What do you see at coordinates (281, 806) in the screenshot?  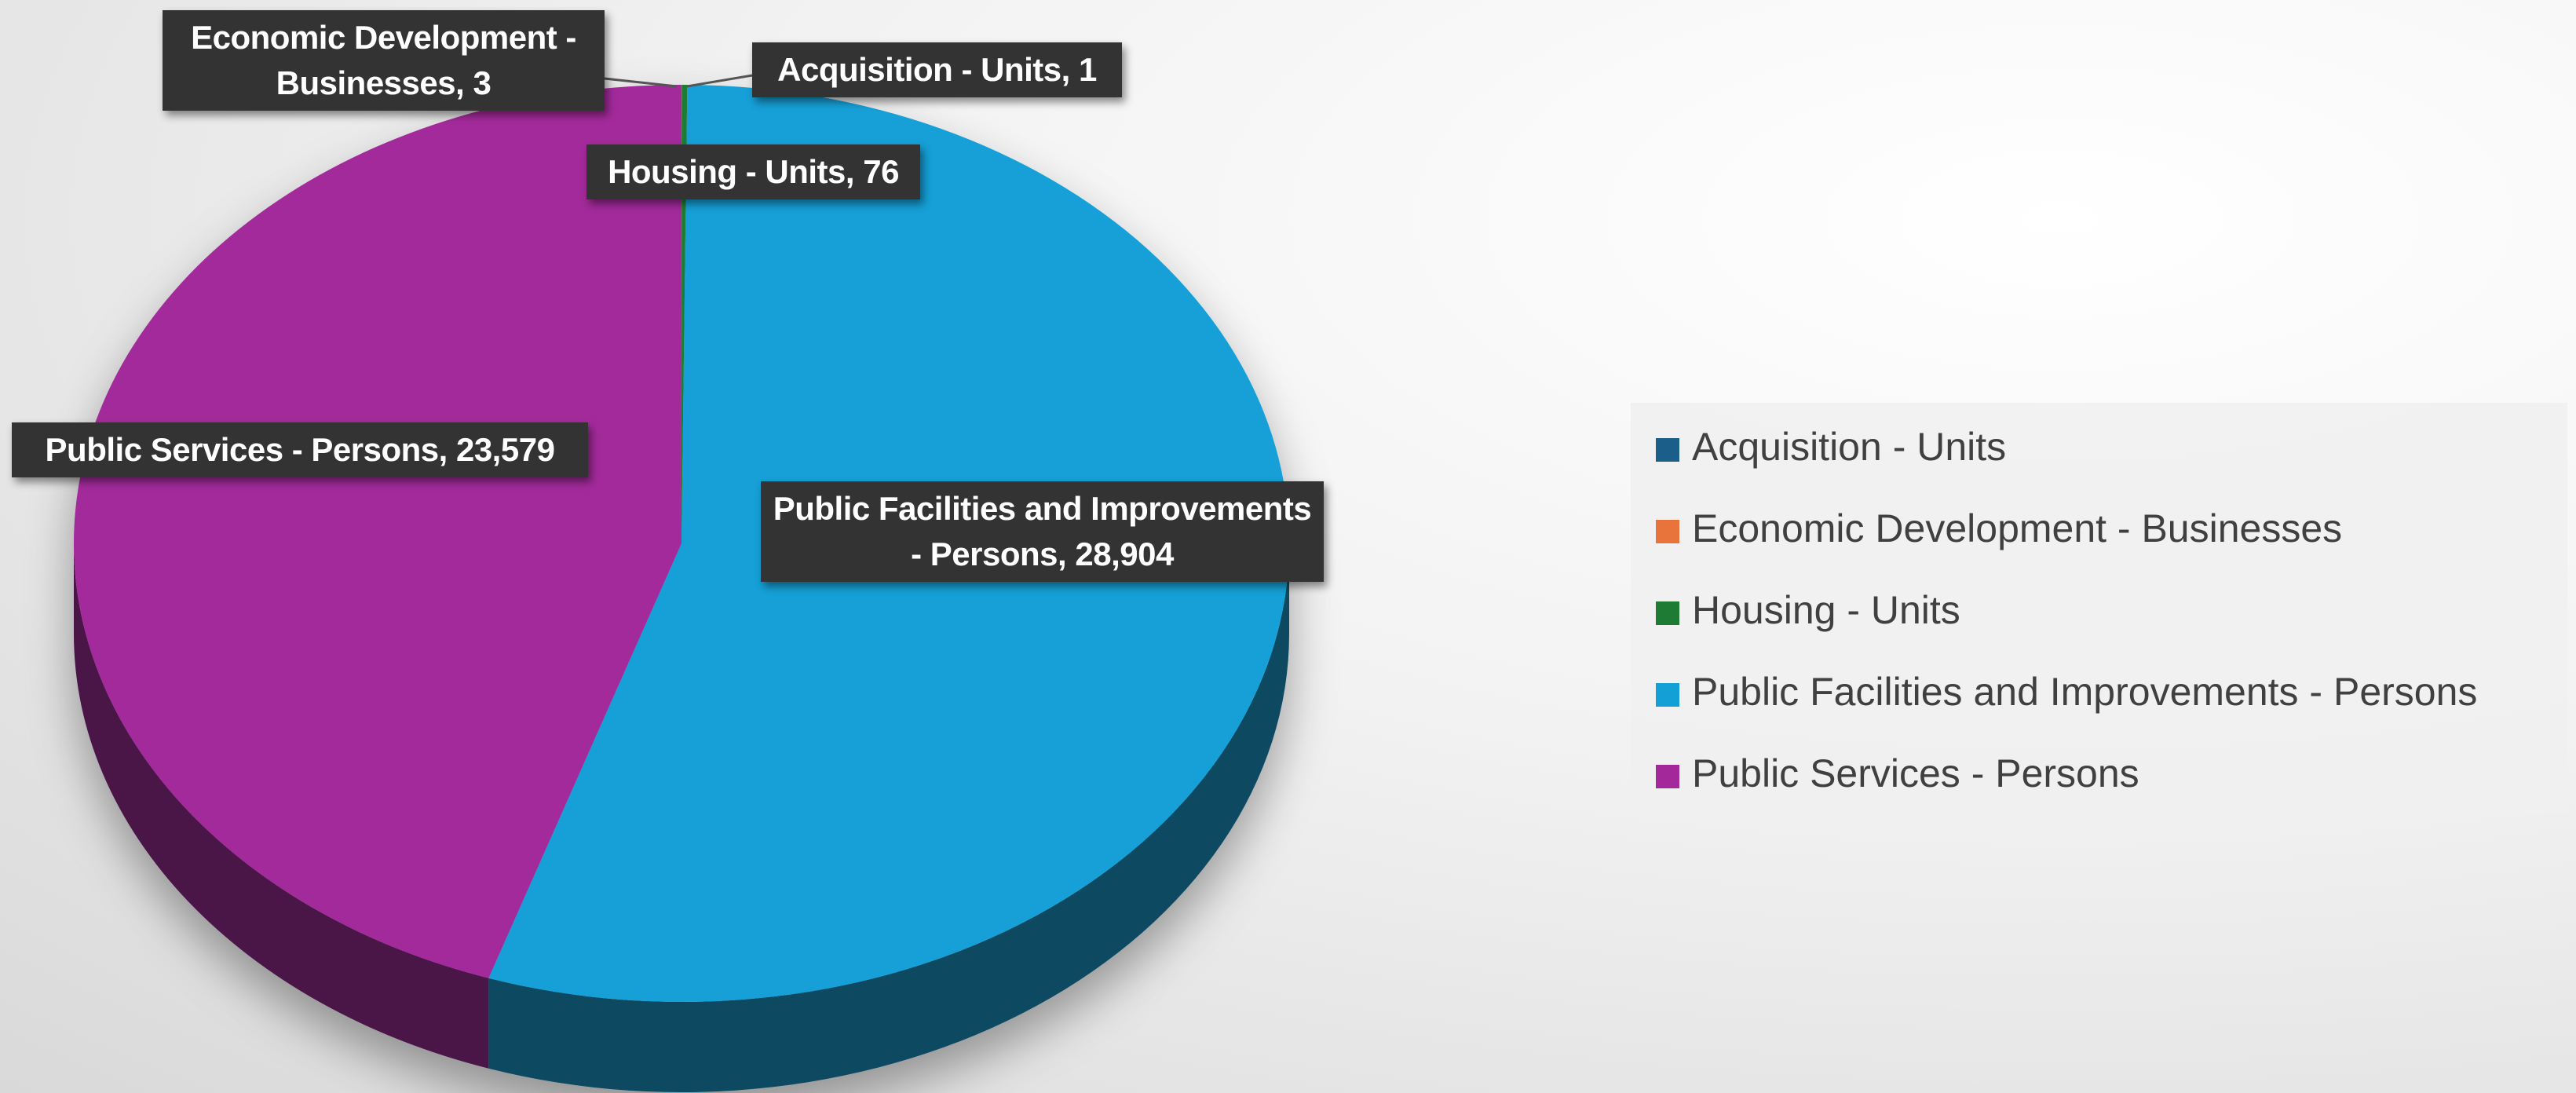 I see `pie-side` at bounding box center [281, 806].